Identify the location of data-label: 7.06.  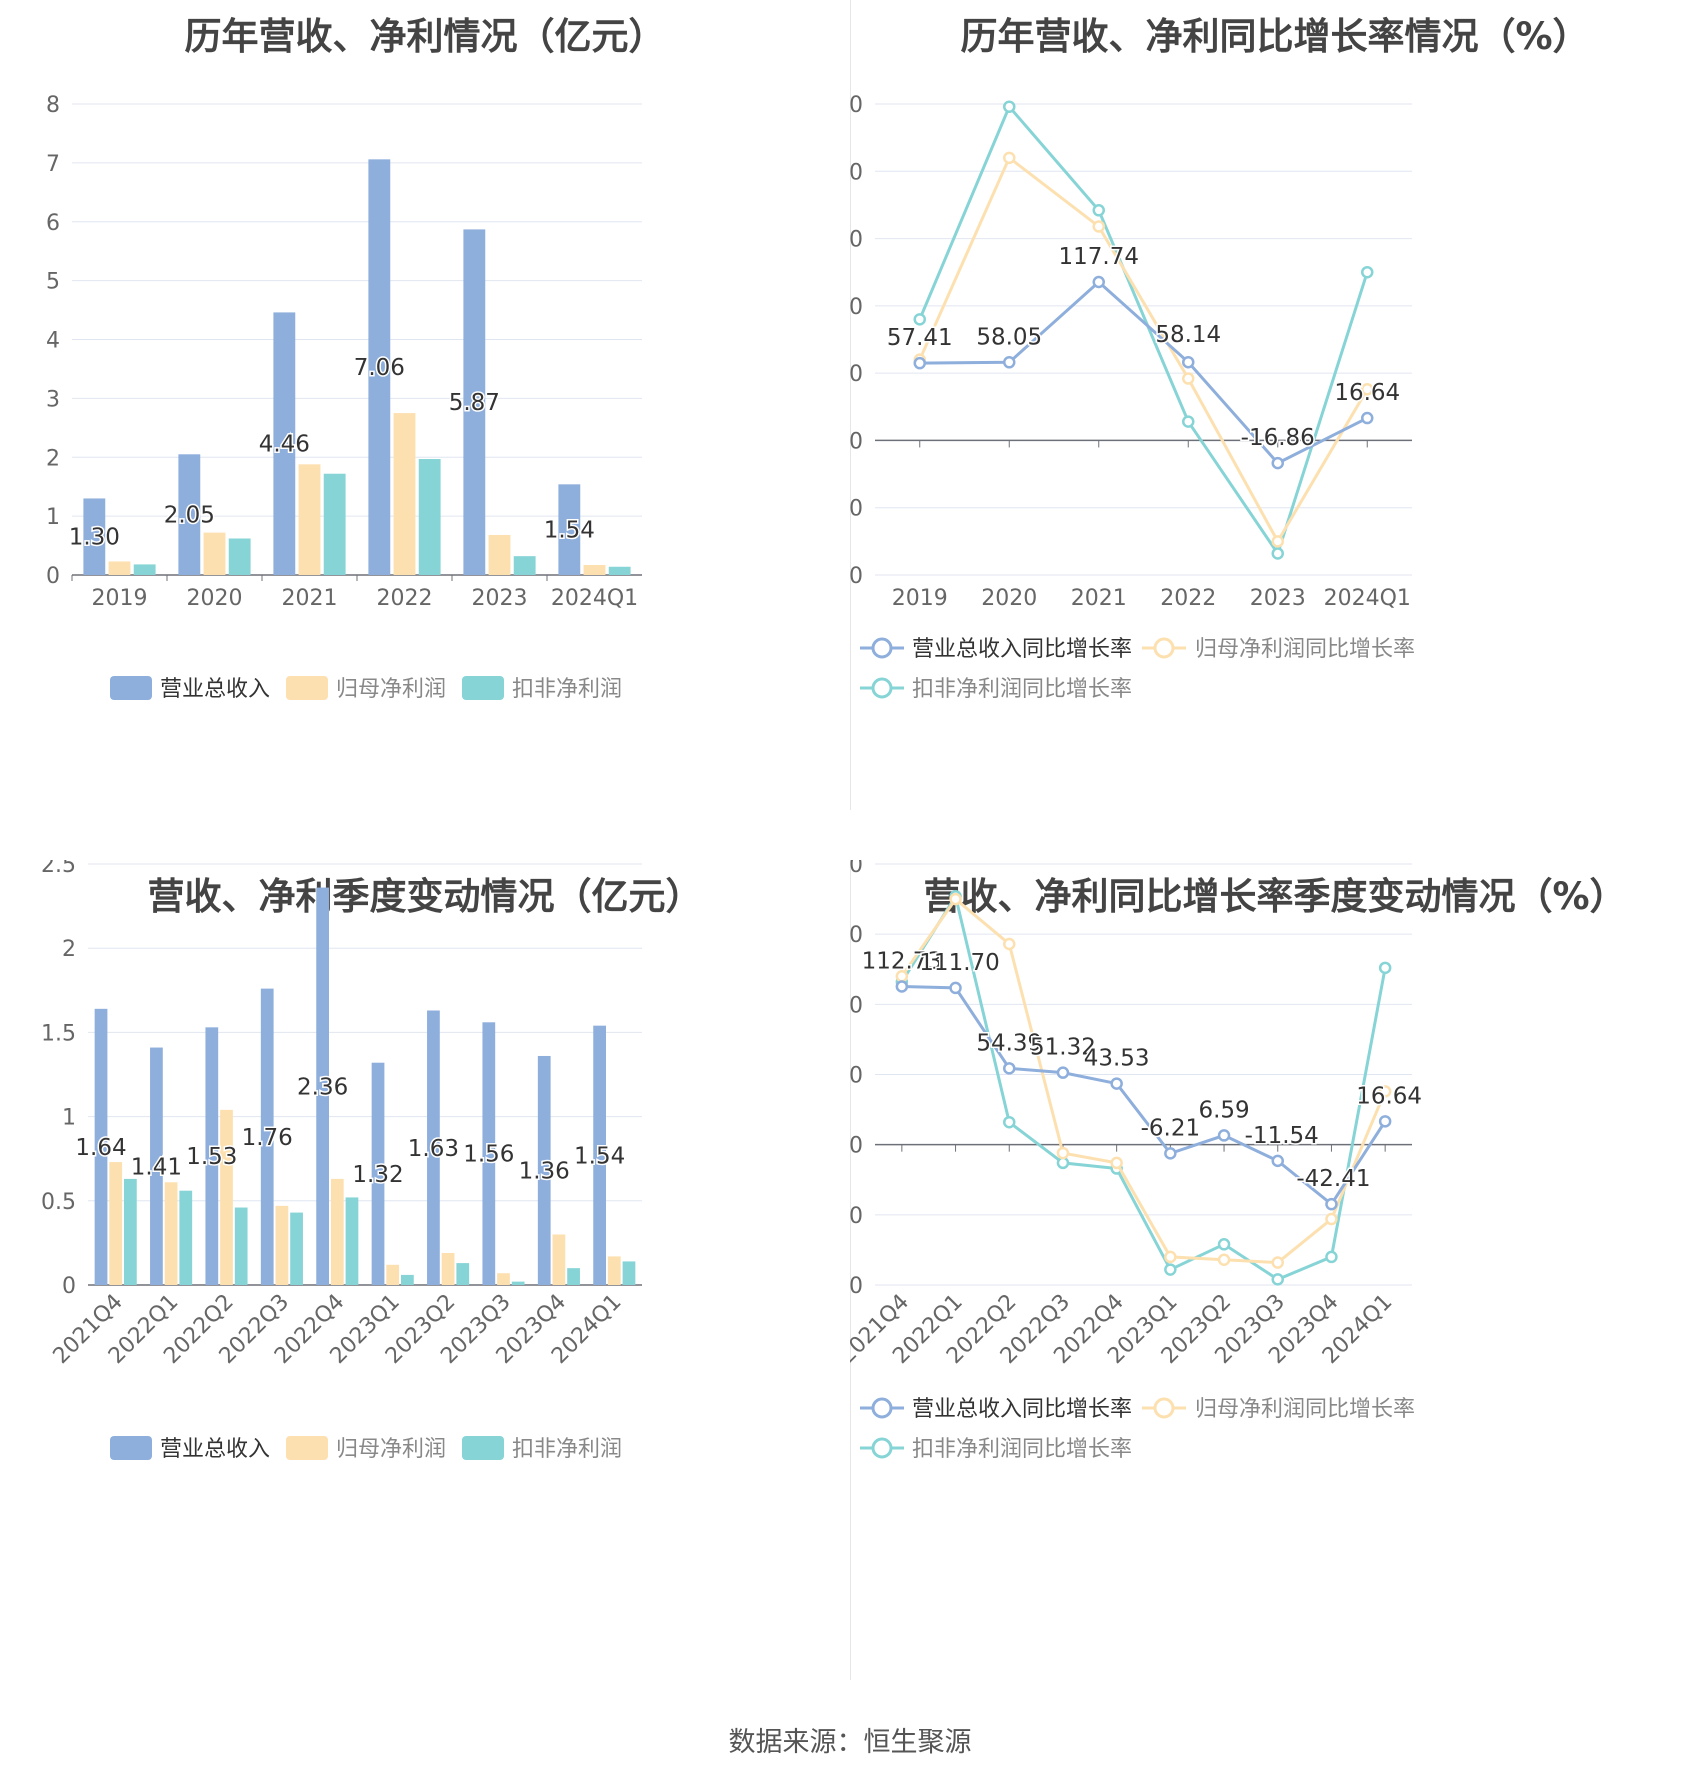
(379, 368).